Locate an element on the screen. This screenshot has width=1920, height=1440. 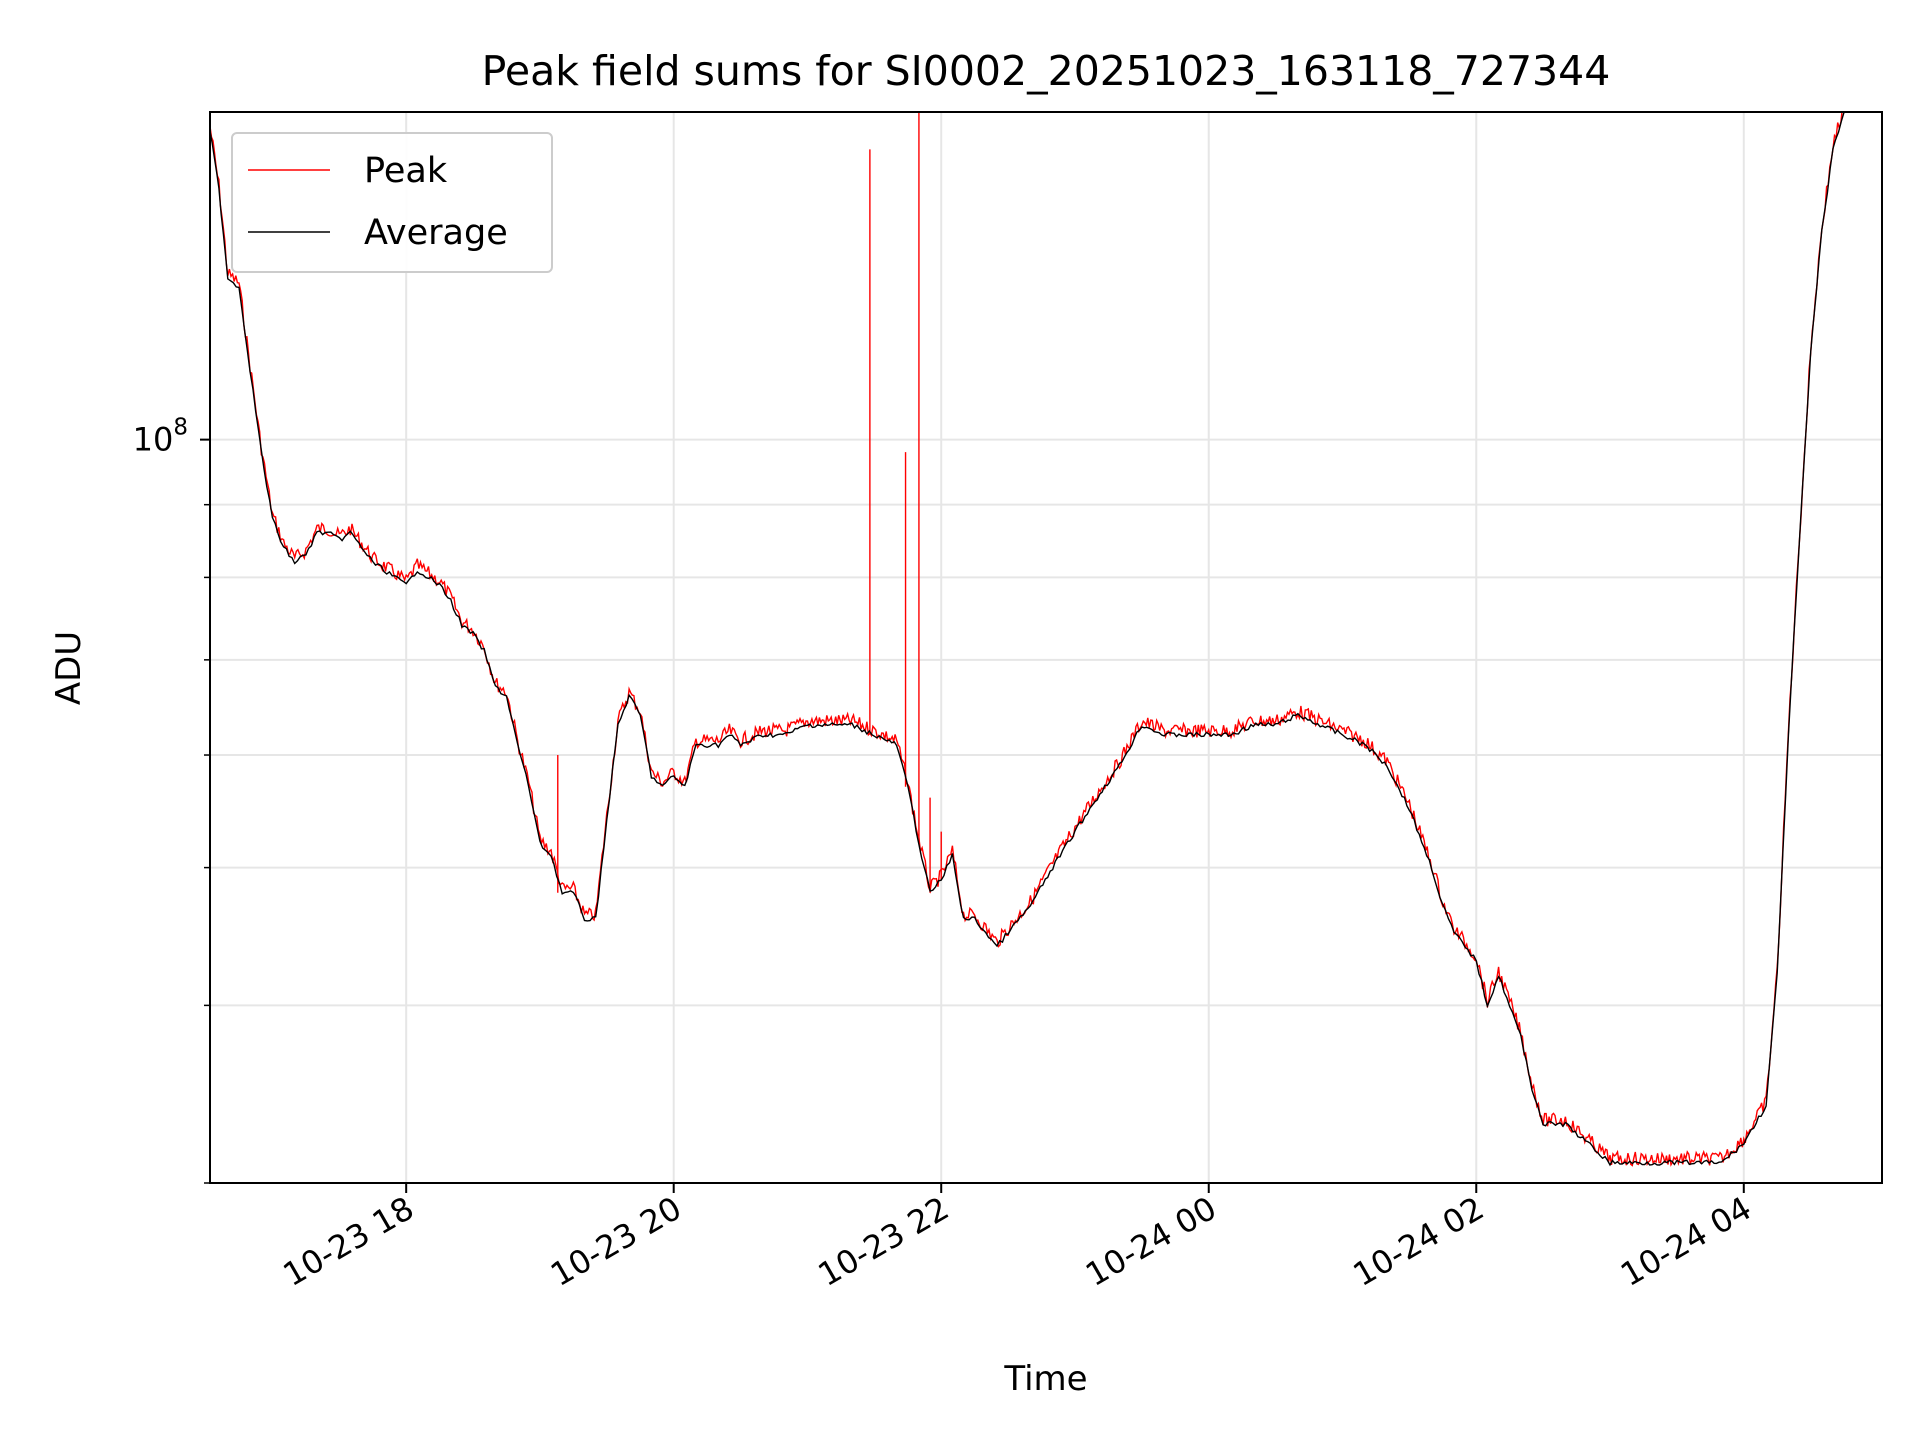
legend: Peak Average is located at coordinates (392, 202).